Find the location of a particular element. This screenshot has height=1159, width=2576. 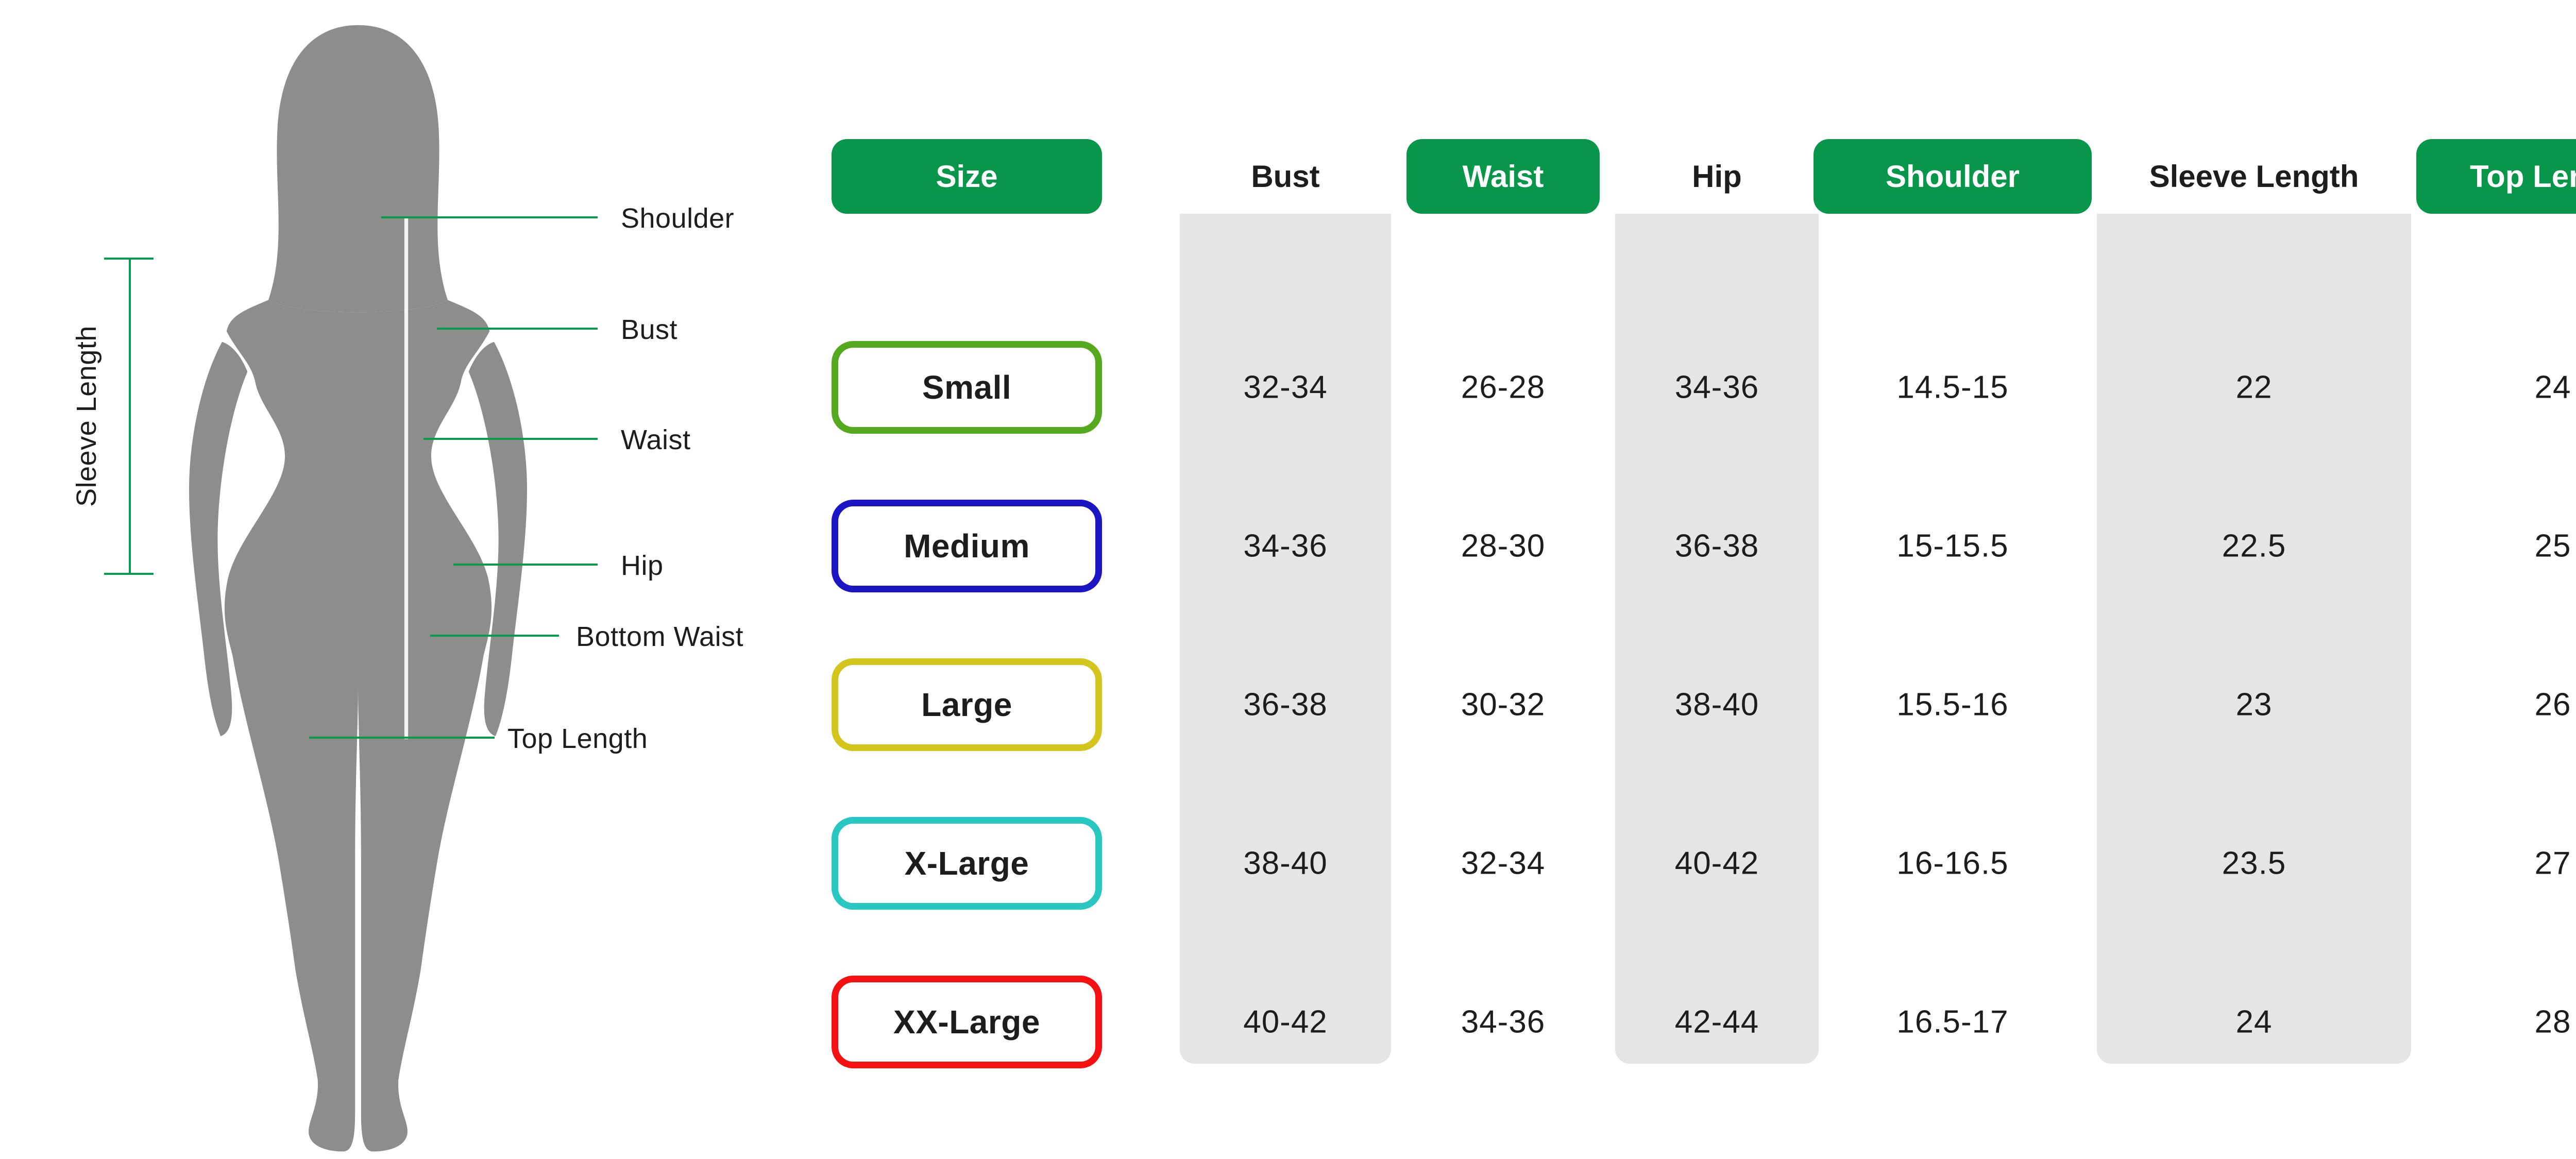

cell-hip-medium: 36-38 is located at coordinates (1716, 546).